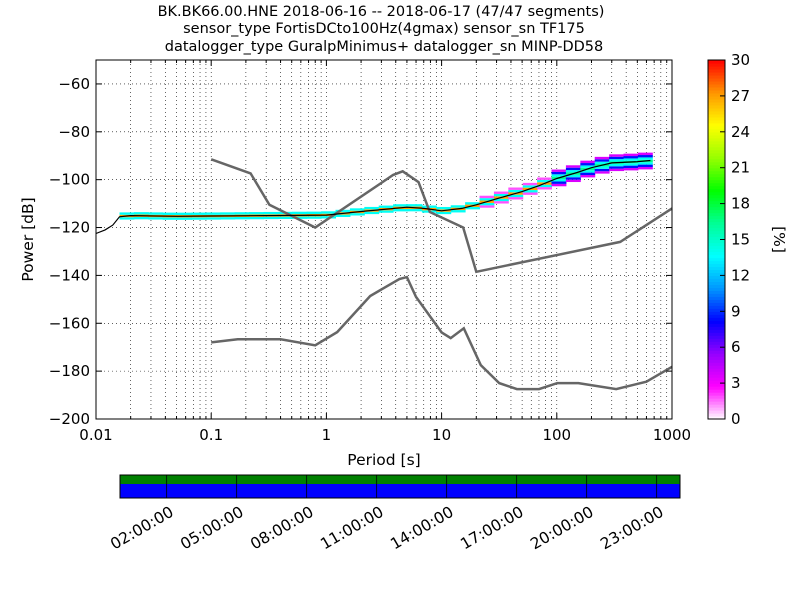 The height and width of the screenshot is (600, 800). What do you see at coordinates (281, 528) in the screenshot?
I see `time-tick-label: 08:00:00` at bounding box center [281, 528].